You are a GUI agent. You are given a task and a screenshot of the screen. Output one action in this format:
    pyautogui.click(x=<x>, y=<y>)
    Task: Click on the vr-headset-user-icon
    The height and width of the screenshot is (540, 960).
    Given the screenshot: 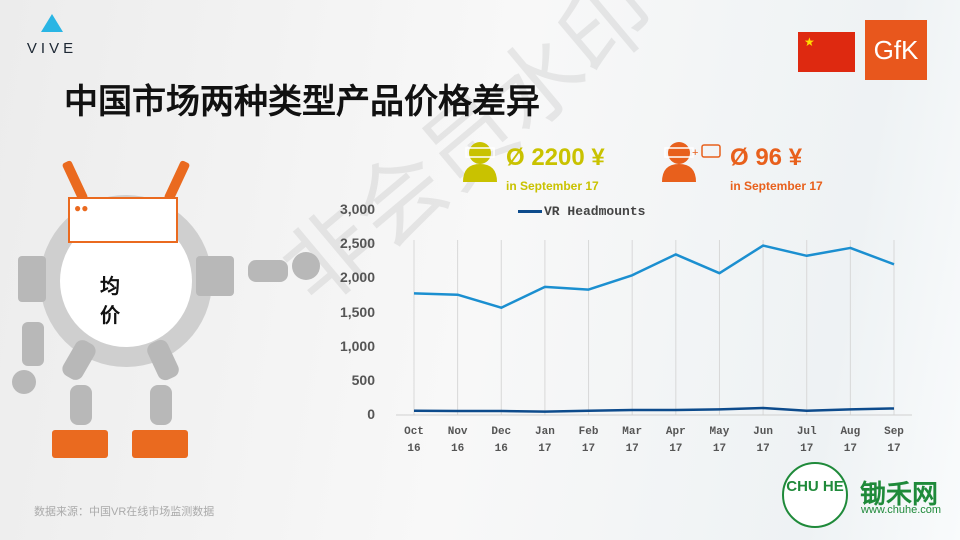 What is the action you would take?
    pyautogui.click(x=480, y=162)
    